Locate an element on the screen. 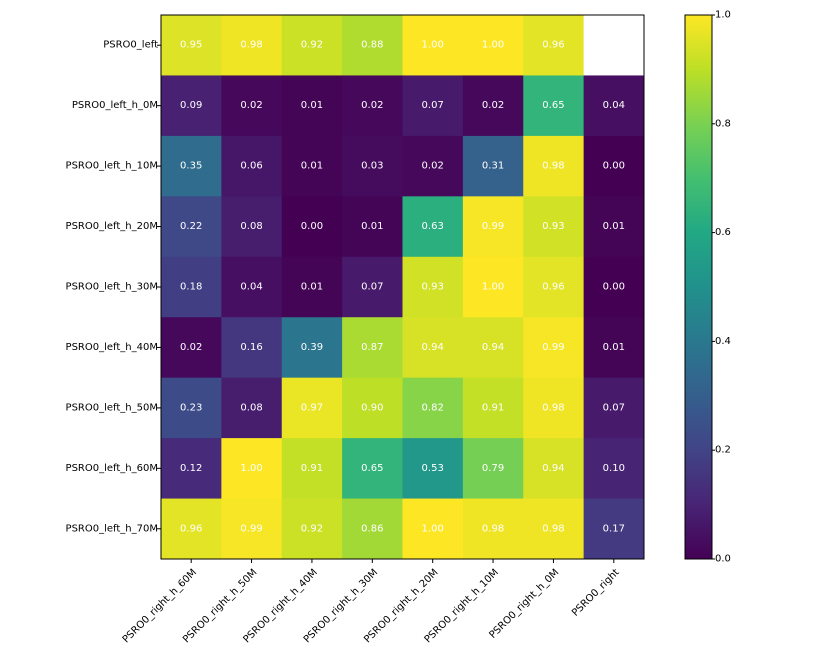 Image resolution: width=814 pixels, height=651 pixels. cell-value-label: 0.99 is located at coordinates (553, 347).